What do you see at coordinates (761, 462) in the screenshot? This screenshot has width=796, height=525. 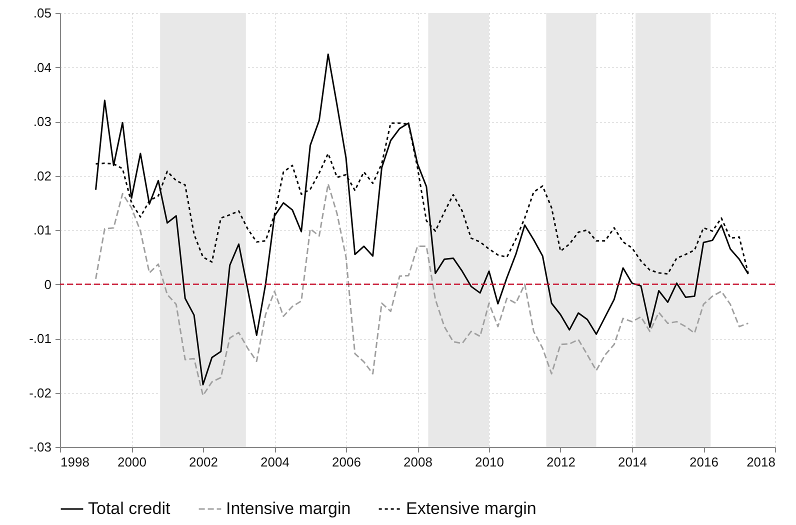 I see `x-tick-label: 2018` at bounding box center [761, 462].